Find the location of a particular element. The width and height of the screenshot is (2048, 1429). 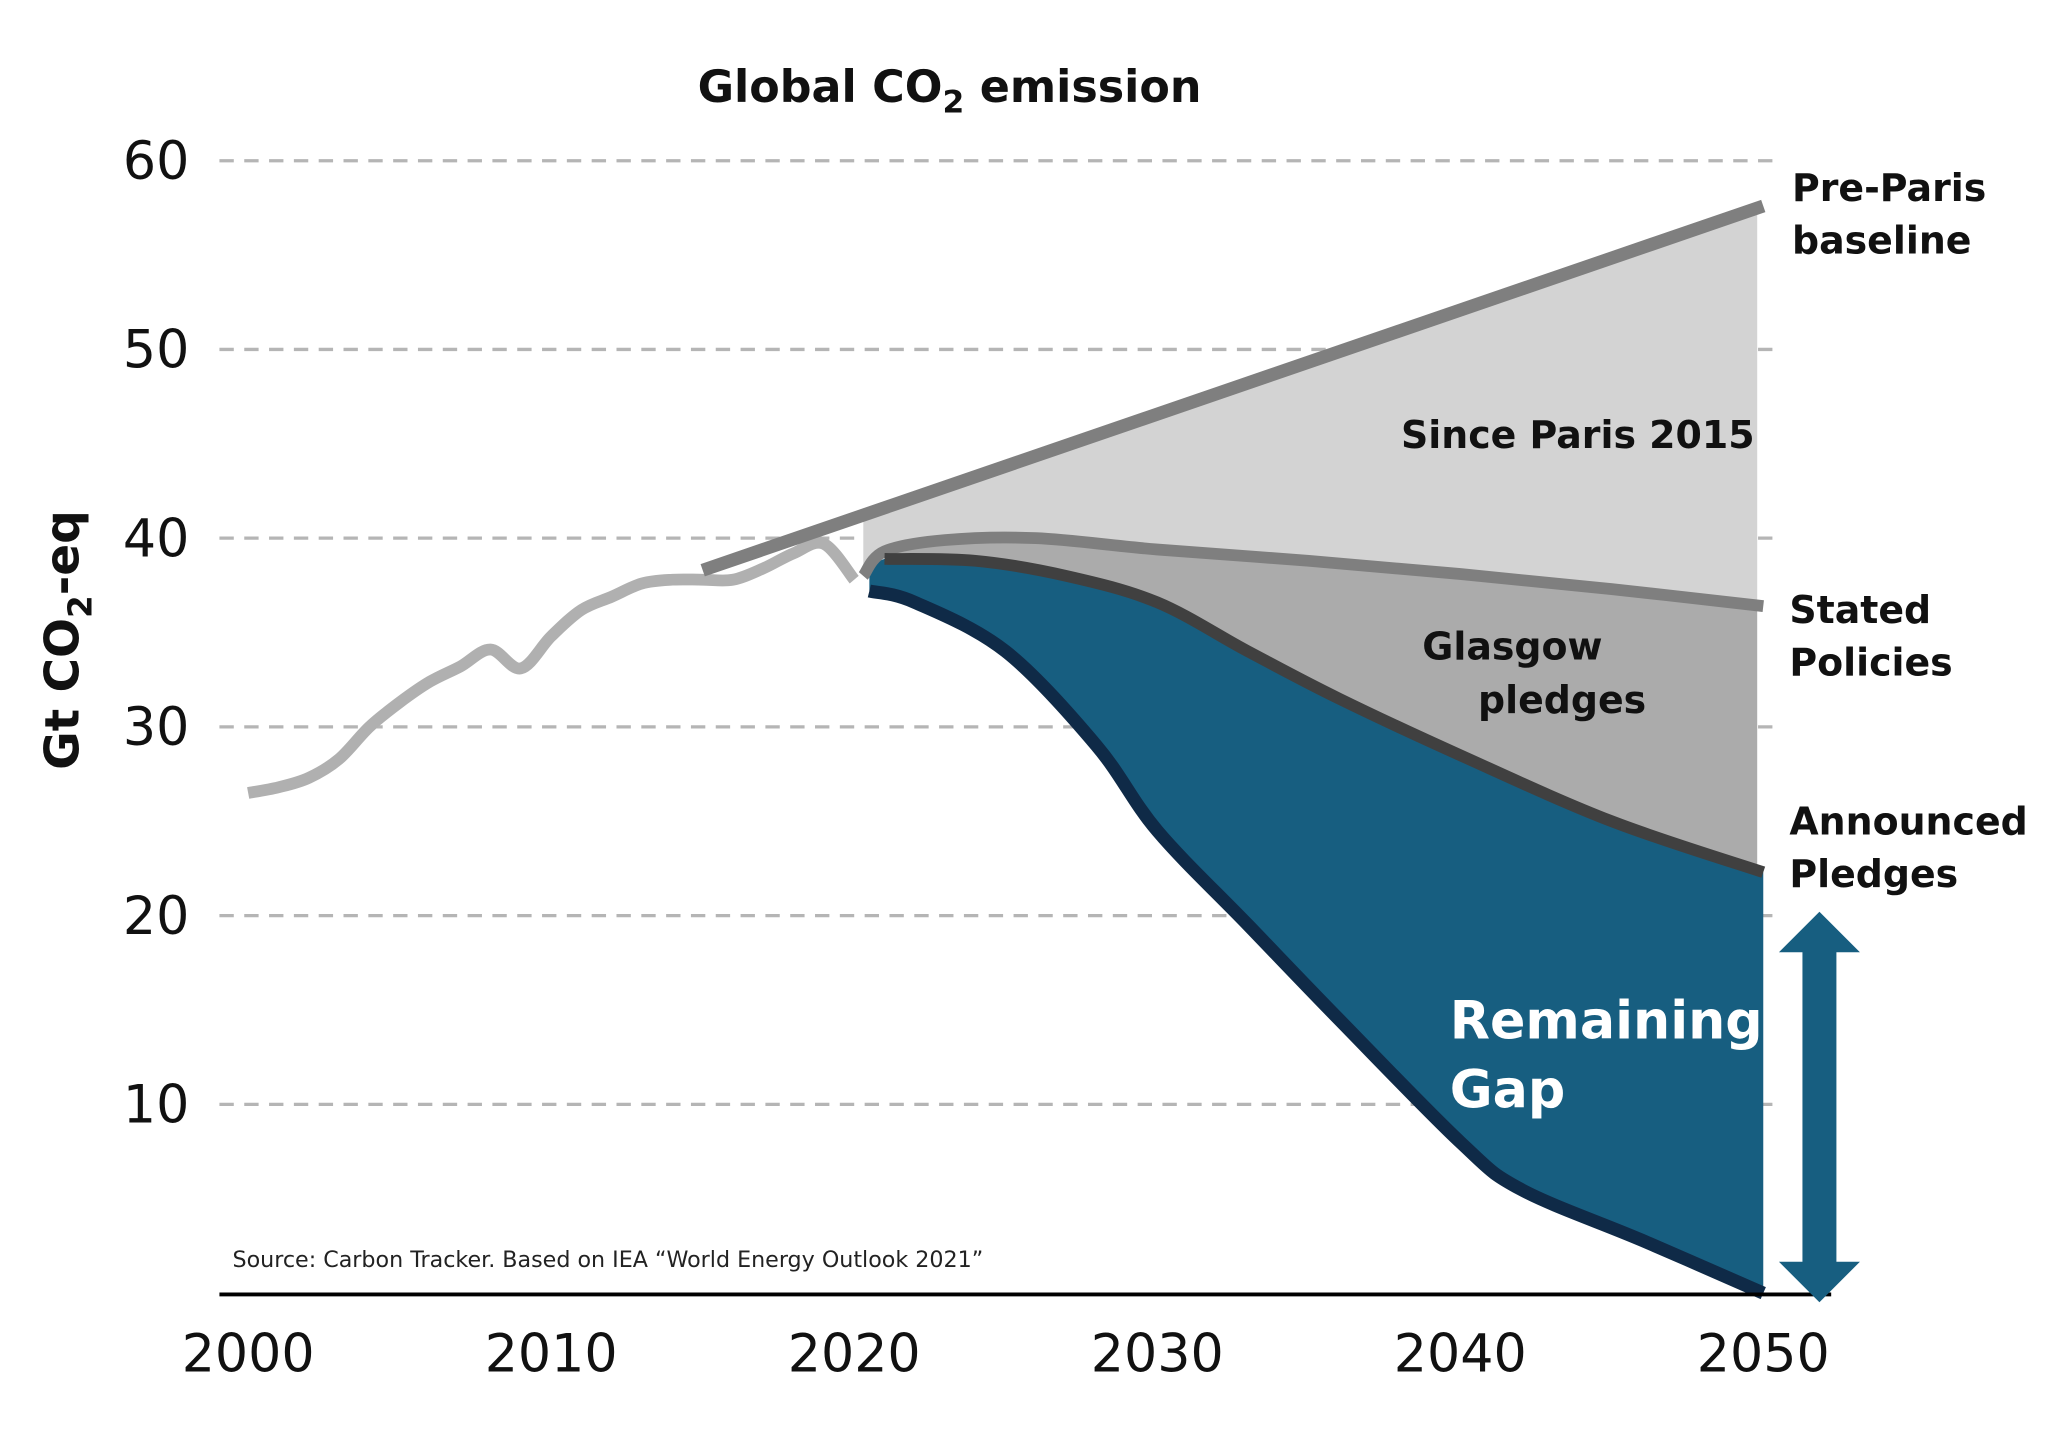

y-tick-label: 50 is located at coordinates (156, 351).